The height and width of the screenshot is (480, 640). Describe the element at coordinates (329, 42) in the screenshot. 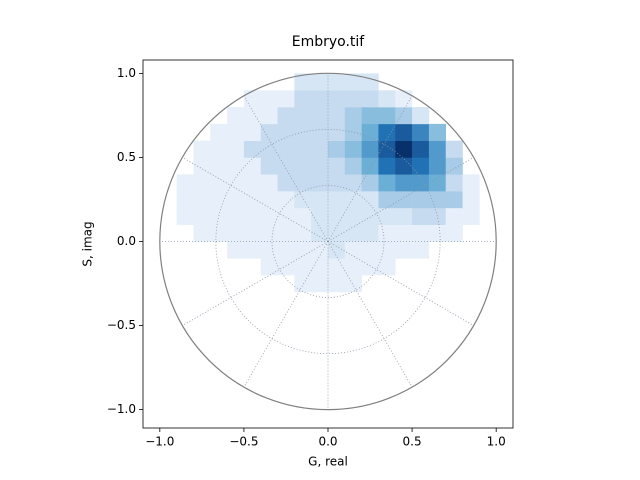

I see `chart-title: Embryo.tif` at that location.